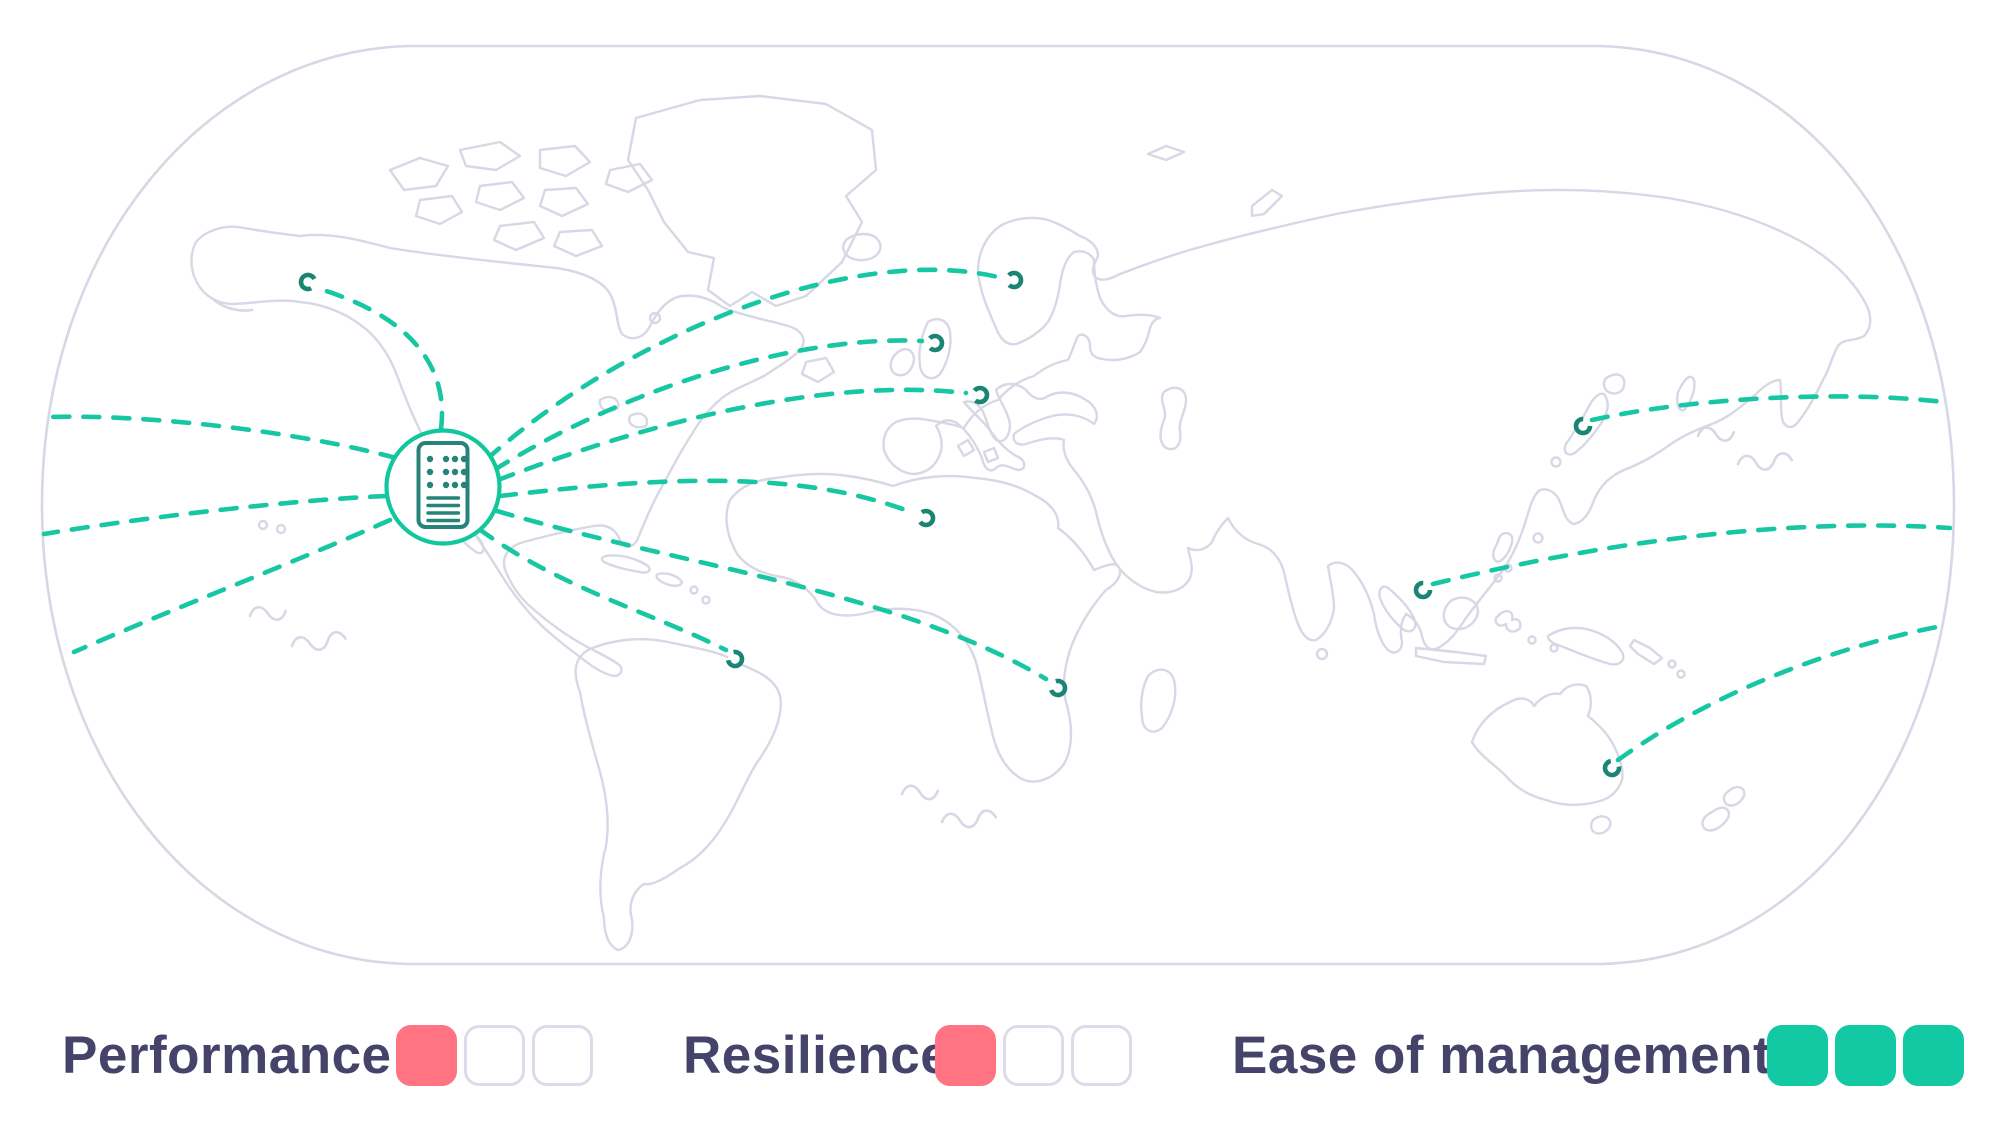 The image size is (2000, 1125). Describe the element at coordinates (655, 318) in the screenshot. I see `hudson-bay-island` at that location.